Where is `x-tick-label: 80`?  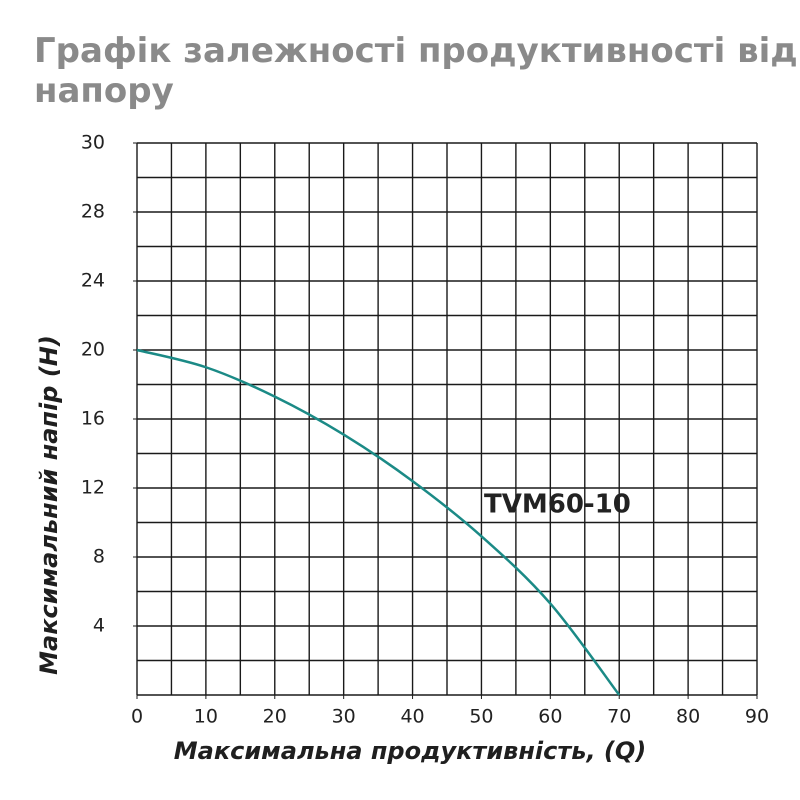
x-tick-label: 80 is located at coordinates (688, 717).